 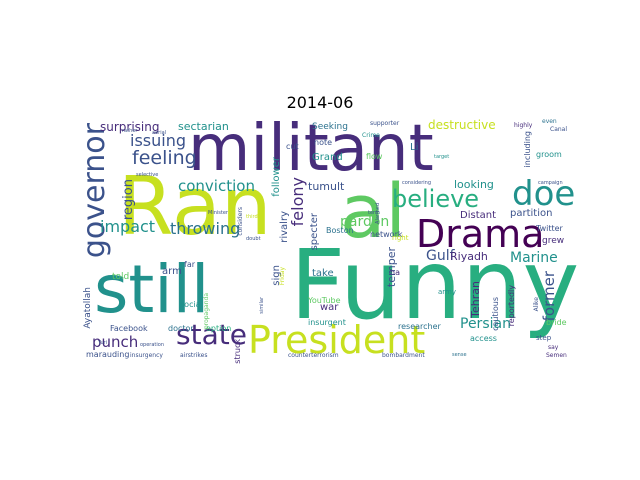 I want to click on word-state: state, so click(x=211, y=334).